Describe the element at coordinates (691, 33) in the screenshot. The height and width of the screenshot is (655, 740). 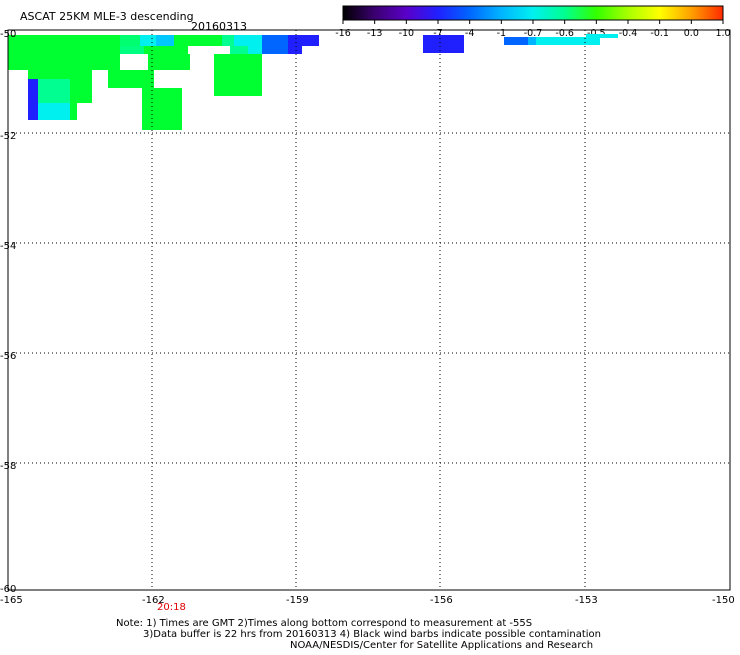
I see `colorbar-label: 0.0` at that location.